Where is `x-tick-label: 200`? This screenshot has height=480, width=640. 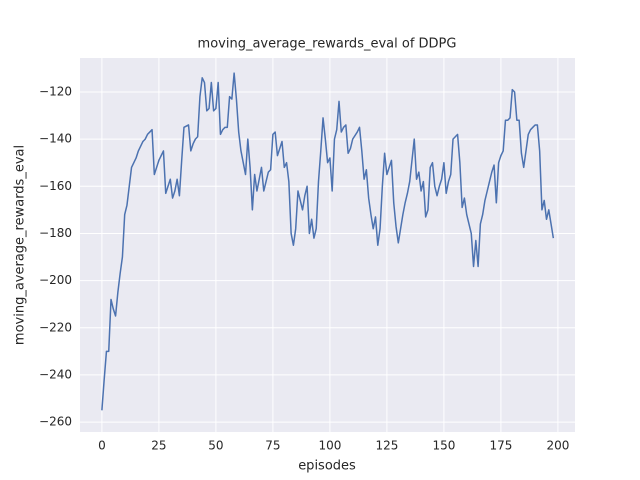
x-tick-label: 200 is located at coordinates (557, 446).